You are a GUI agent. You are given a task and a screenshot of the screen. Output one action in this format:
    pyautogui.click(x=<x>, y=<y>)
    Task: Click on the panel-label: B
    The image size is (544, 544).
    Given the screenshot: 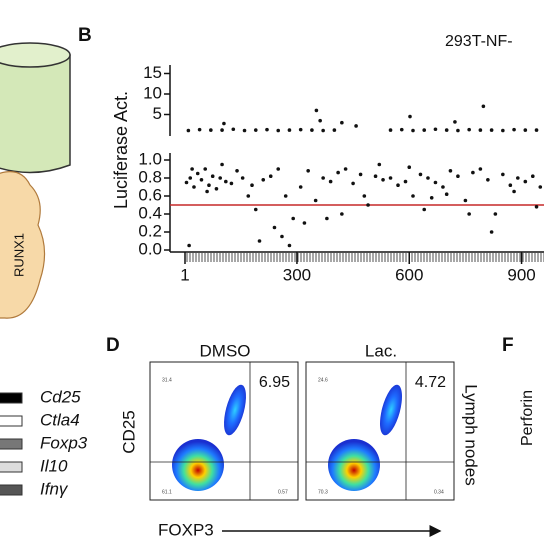 What is the action you would take?
    pyautogui.click(x=85, y=35)
    